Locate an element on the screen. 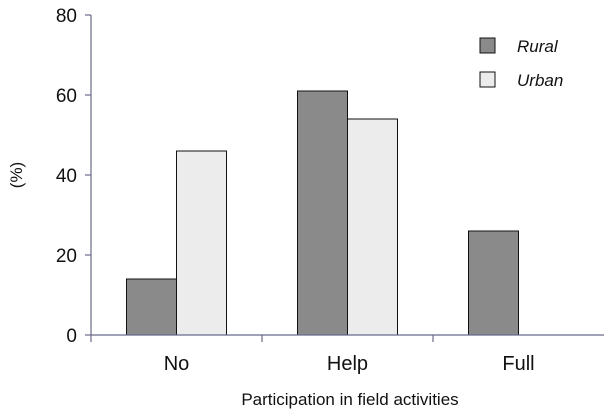 This screenshot has height=413, width=604. x-tick-label: No is located at coordinates (177, 364).